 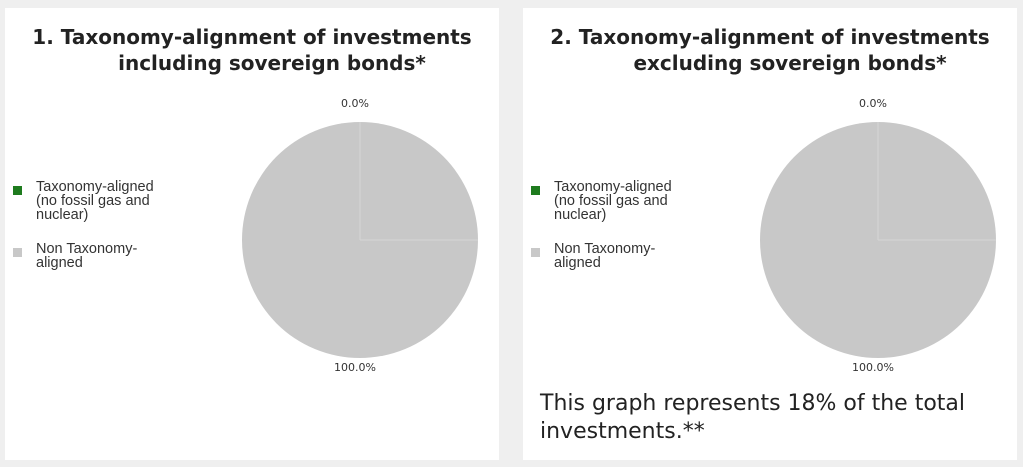 I want to click on chart-title-line-2: excluding sovereign bonds*, so click(x=790, y=63).